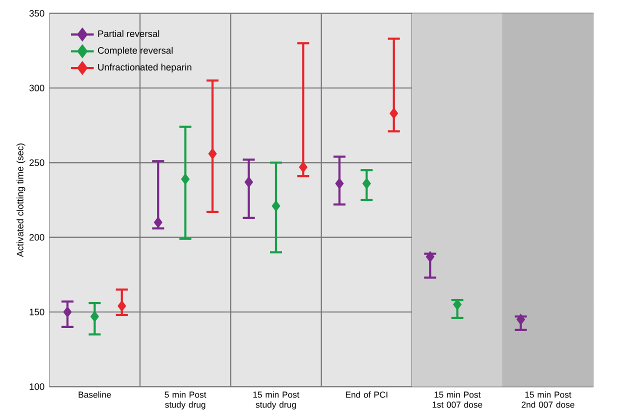  I want to click on legend-label: Unfractionated heparin, so click(145, 68).